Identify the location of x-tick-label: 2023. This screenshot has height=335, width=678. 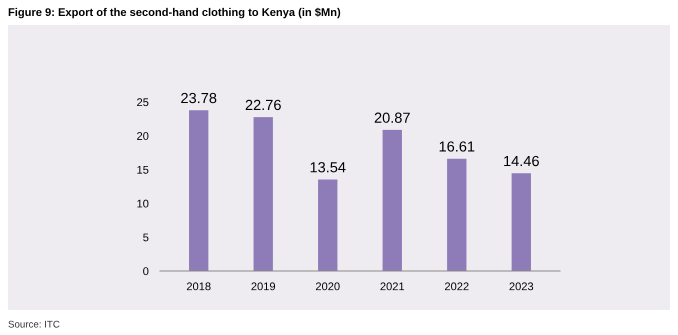
(521, 286).